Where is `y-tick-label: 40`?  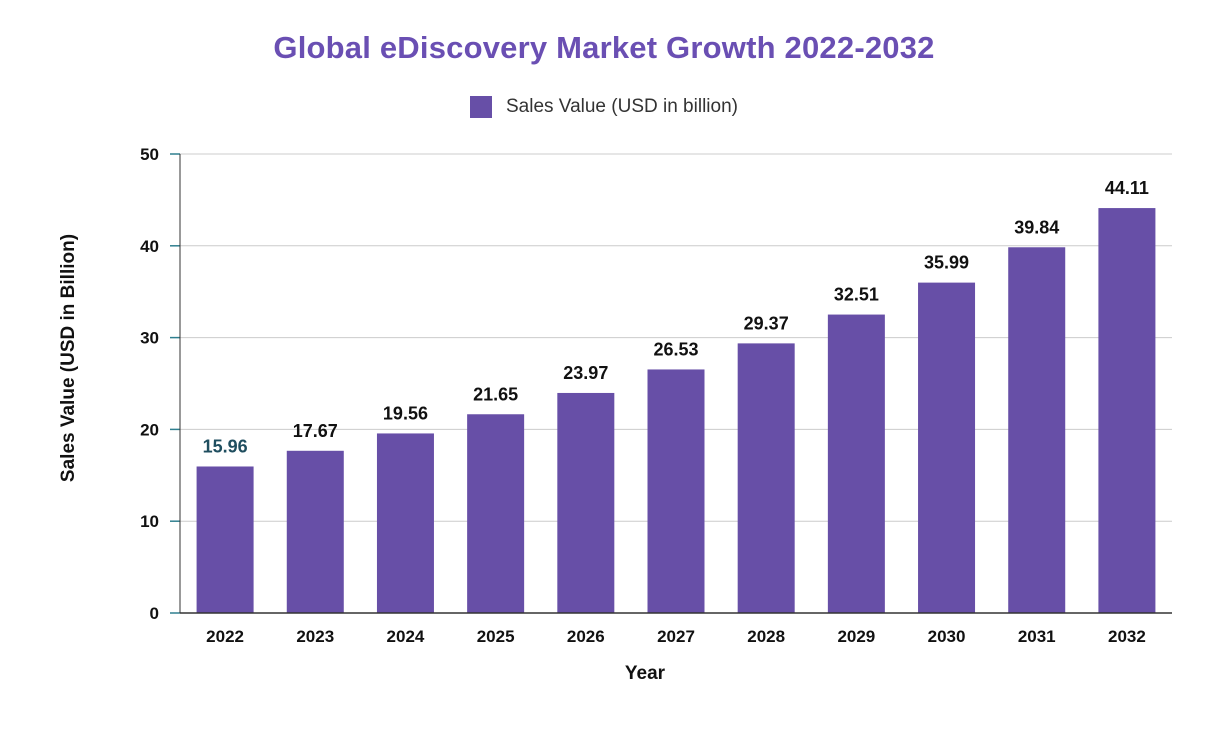 y-tick-label: 40 is located at coordinates (149, 246).